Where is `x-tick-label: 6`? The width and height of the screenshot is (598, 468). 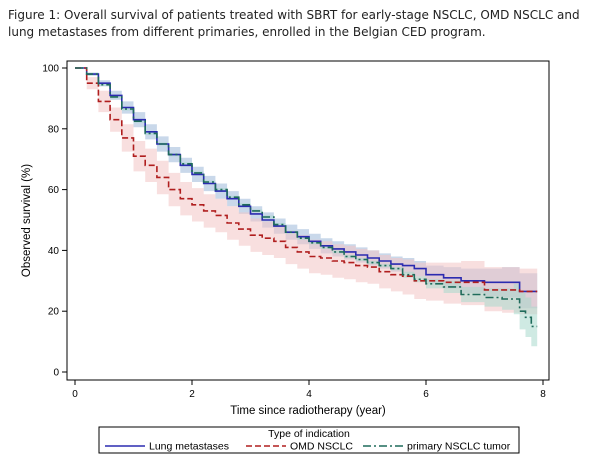
x-tick-label: 6 is located at coordinates (426, 394).